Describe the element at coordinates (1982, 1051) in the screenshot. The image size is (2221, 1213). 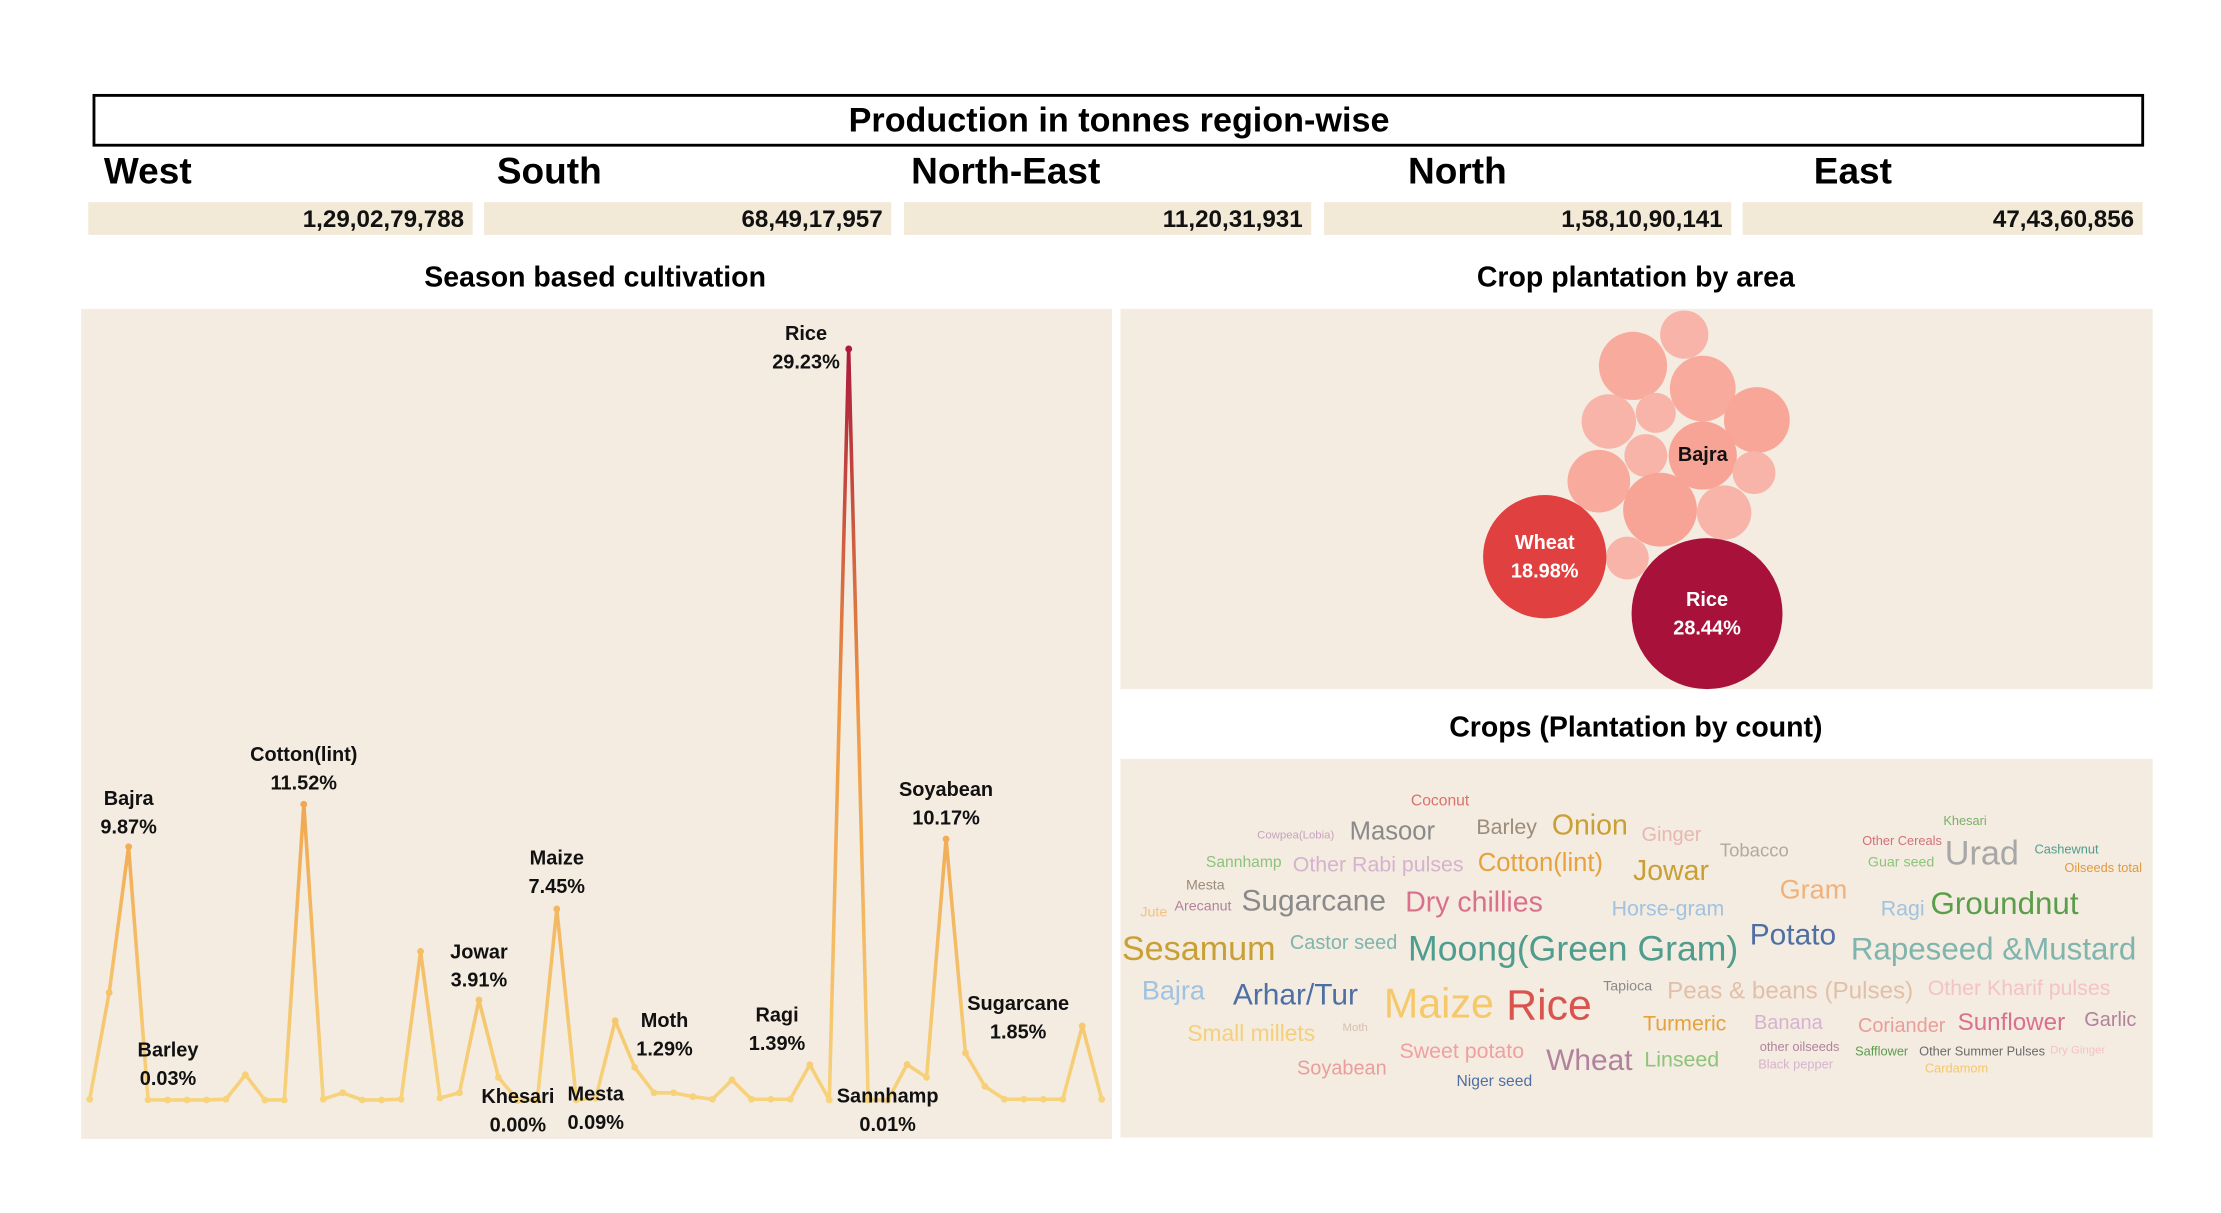
I see `word: Other Summer Pulses` at that location.